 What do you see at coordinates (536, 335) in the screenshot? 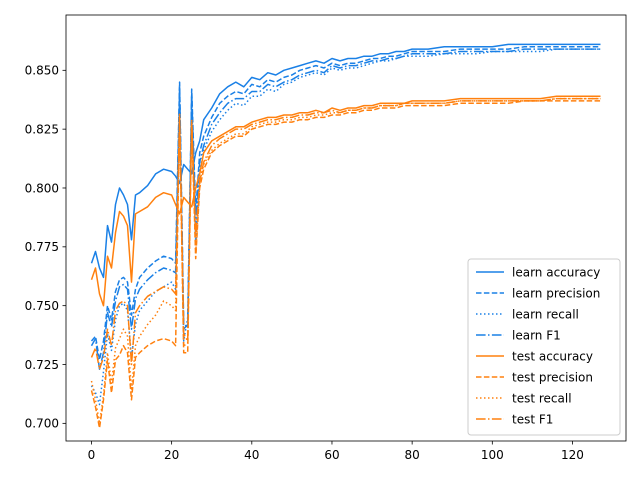
I see `legend-label: learn F1` at bounding box center [536, 335].